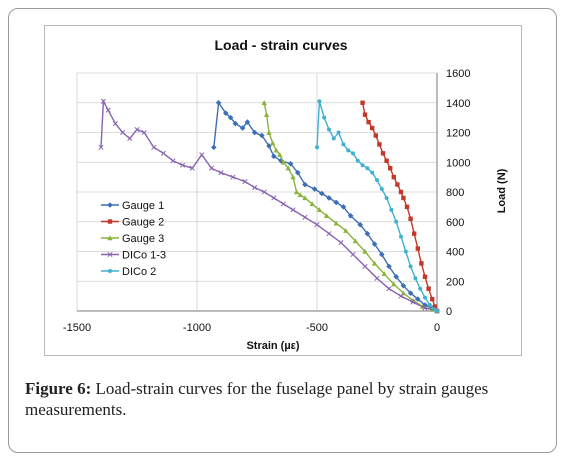 The image size is (565, 461). Describe the element at coordinates (197, 328) in the screenshot. I see `x-tick-label: -1000` at that location.